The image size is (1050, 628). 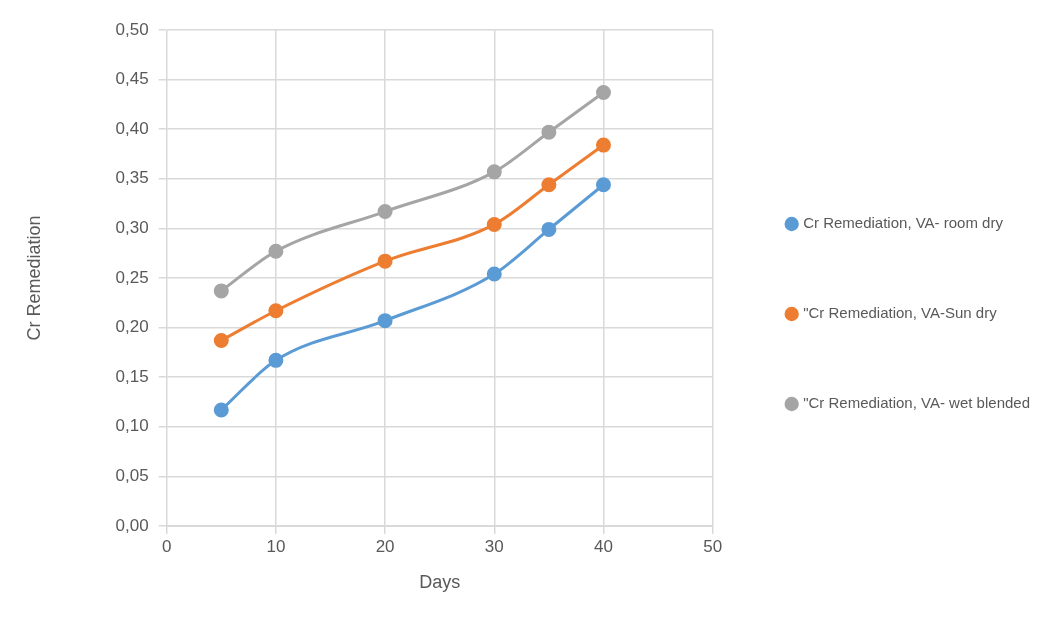 What do you see at coordinates (132, 376) in the screenshot?
I see `y-tick-label: 0,15` at bounding box center [132, 376].